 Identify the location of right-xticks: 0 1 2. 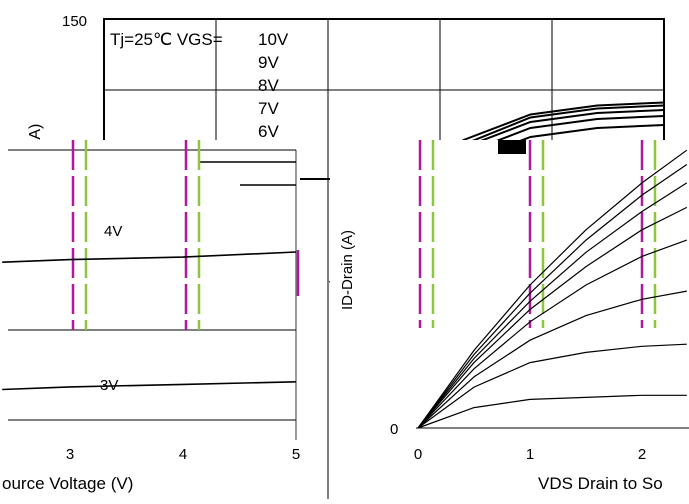
(530, 454).